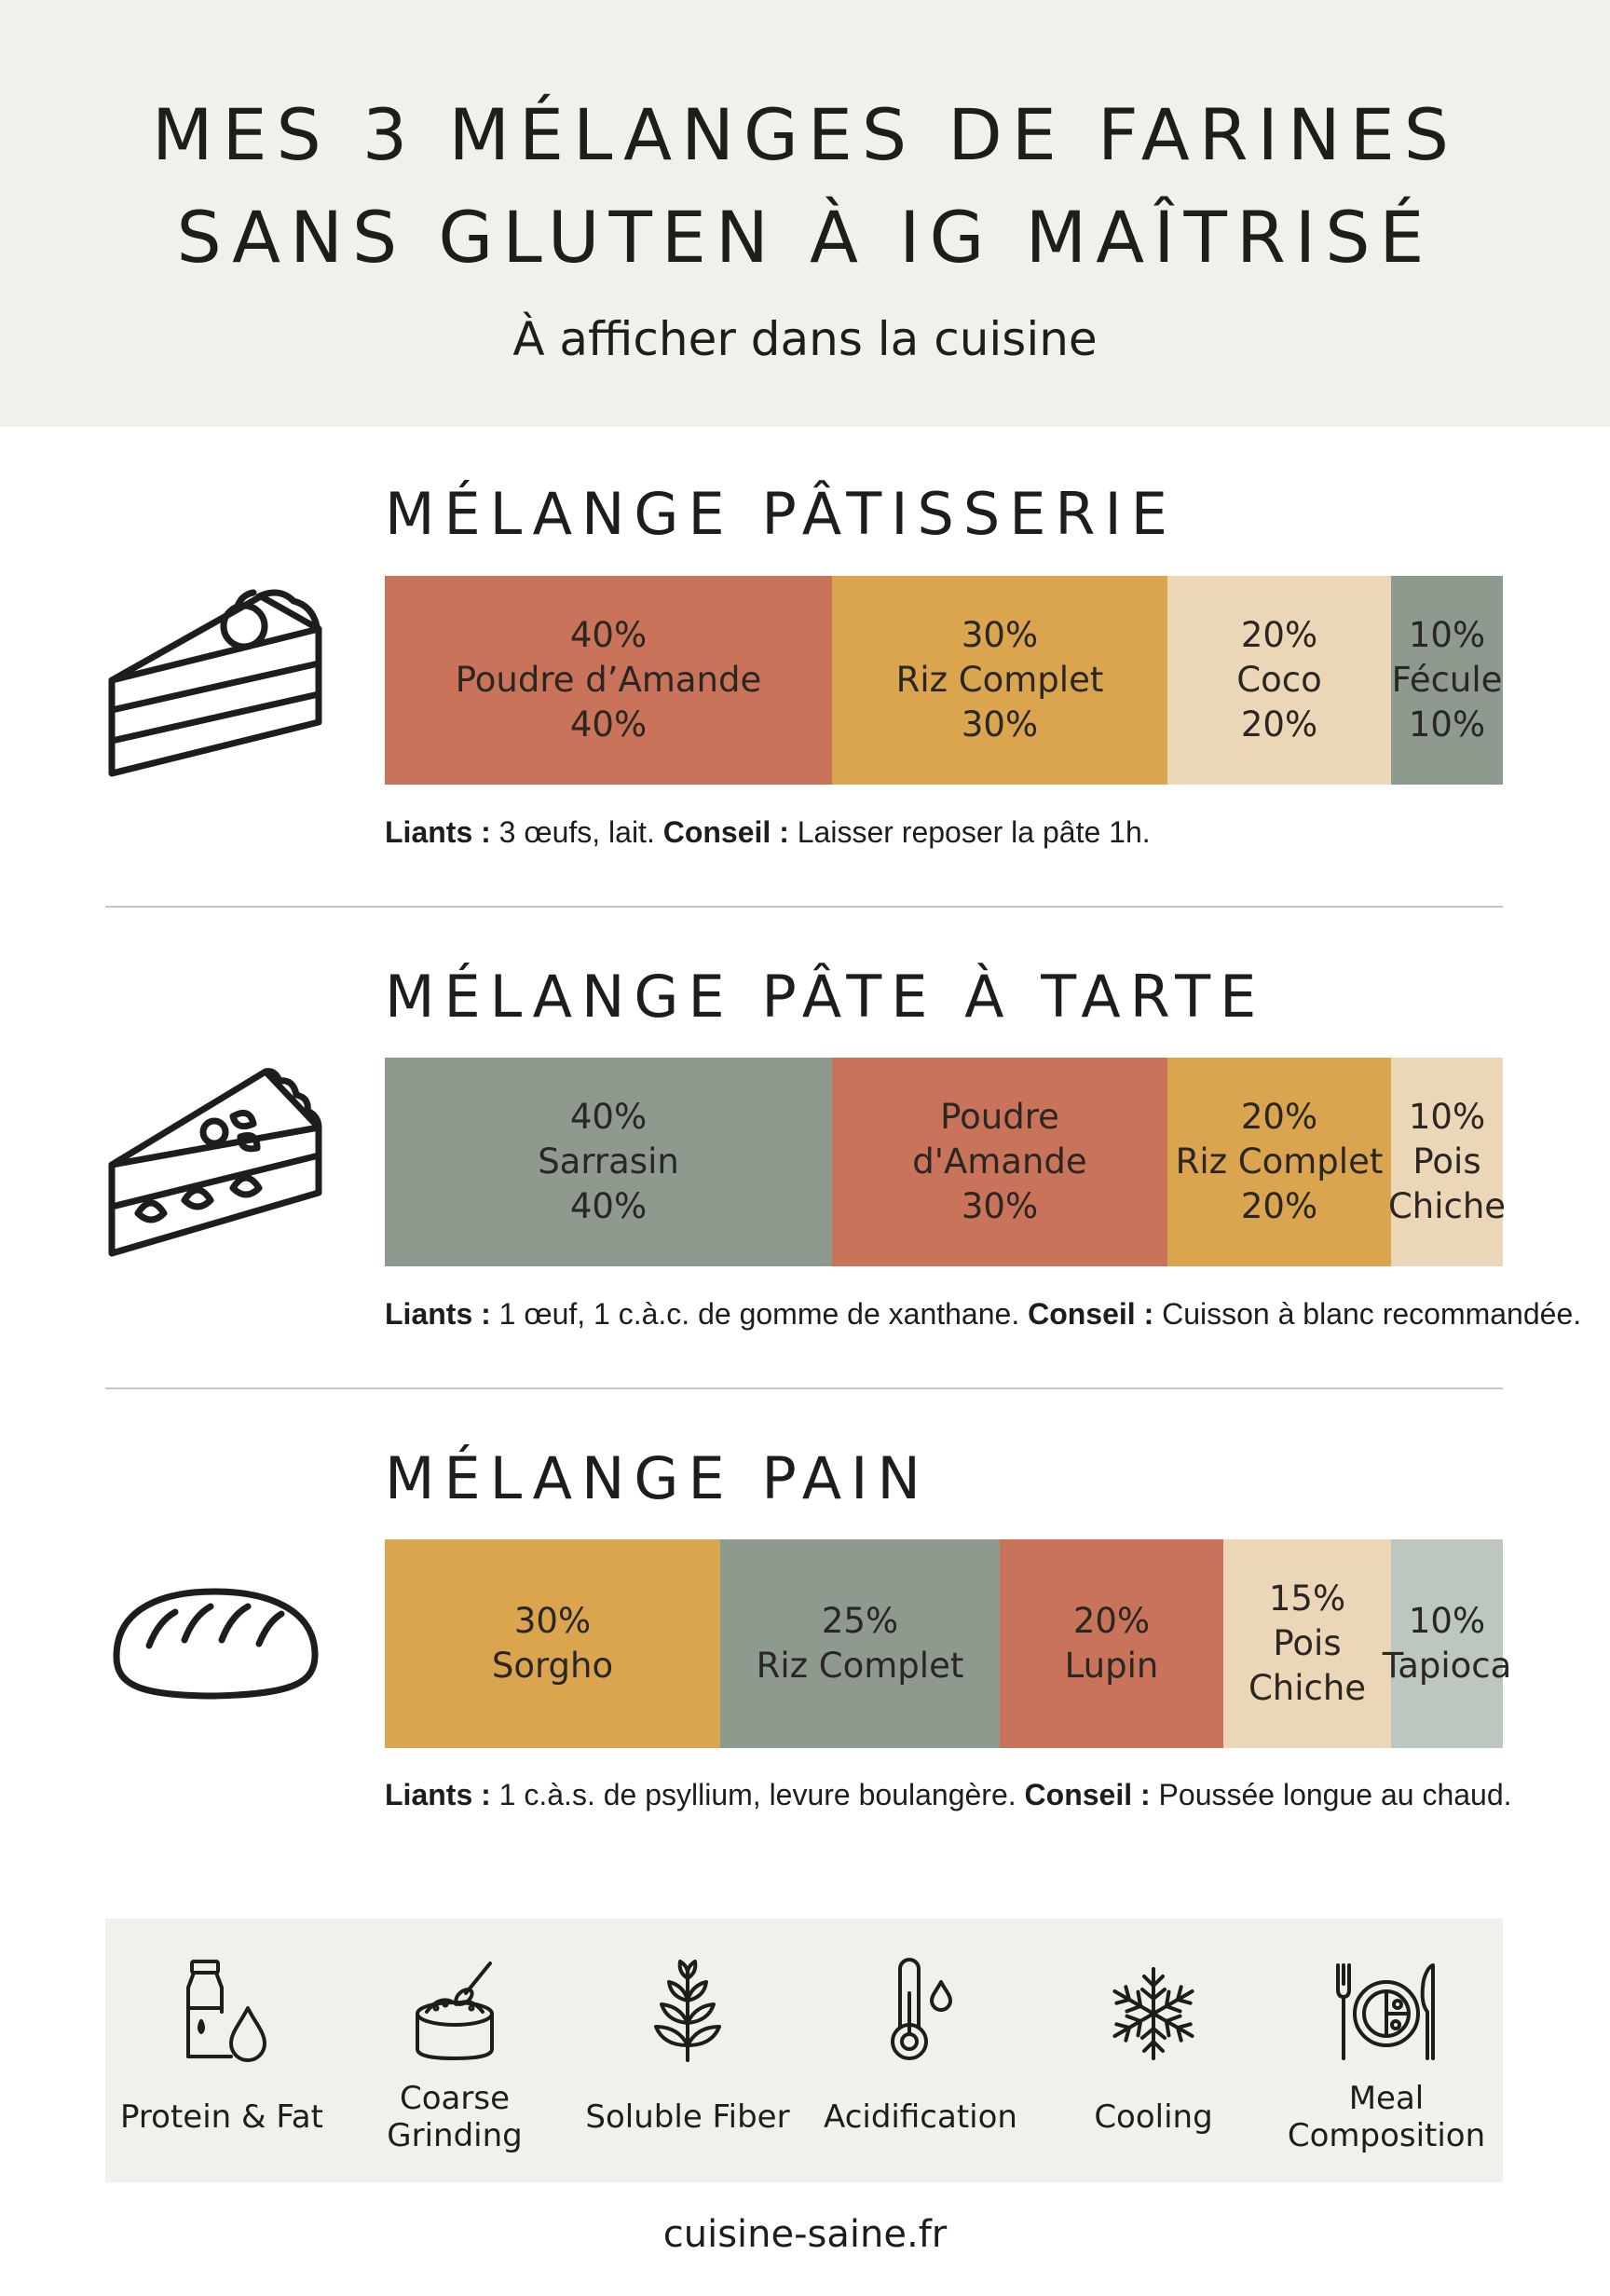  Describe the element at coordinates (805, 134) in the screenshot. I see `page-title-line-1: MES 3 MÉLANGES DE FARINES` at that location.